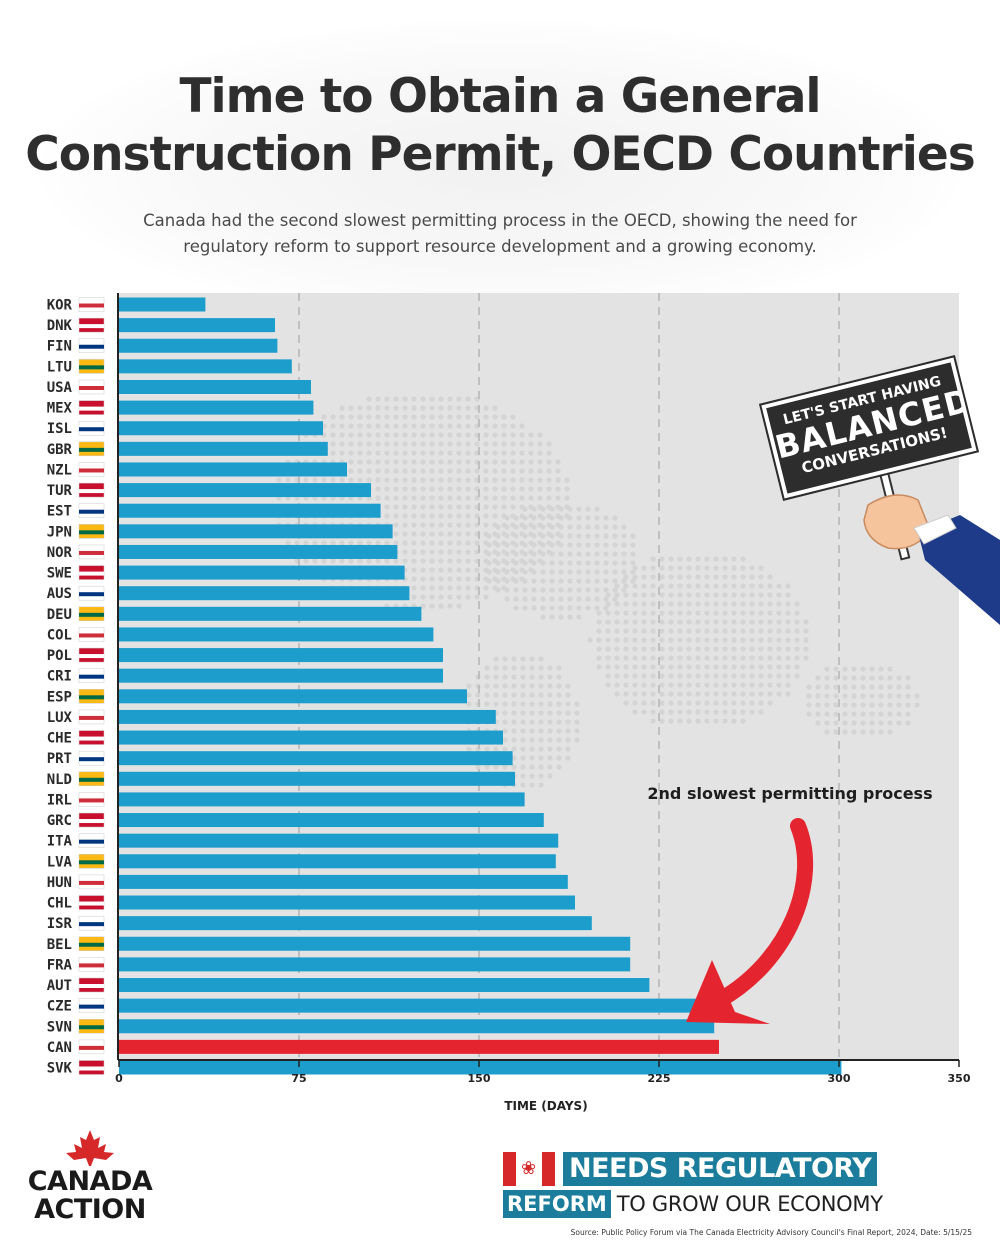  What do you see at coordinates (91, 862) in the screenshot?
I see `flag-stripe-lva` at bounding box center [91, 862].